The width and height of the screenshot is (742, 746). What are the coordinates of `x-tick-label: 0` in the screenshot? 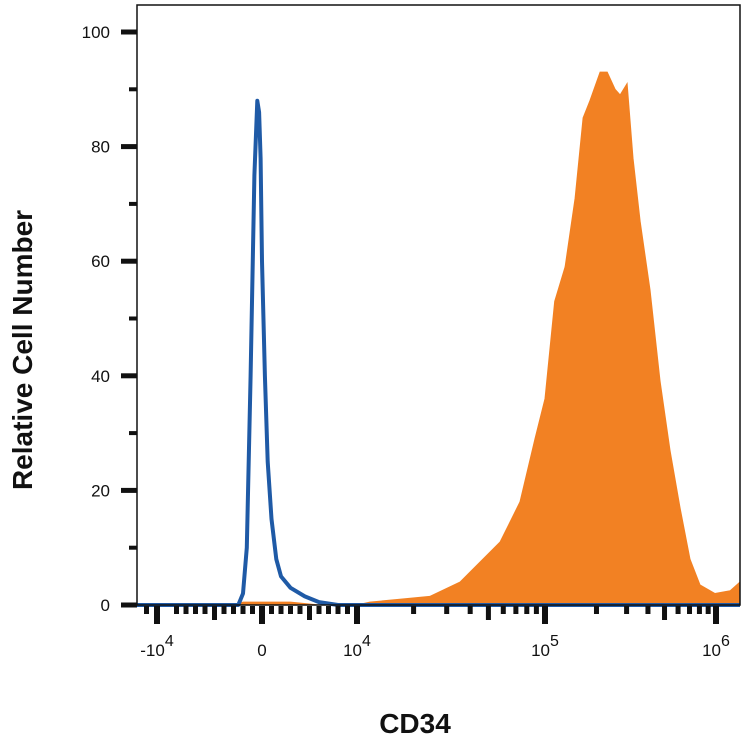 It's located at (261, 650).